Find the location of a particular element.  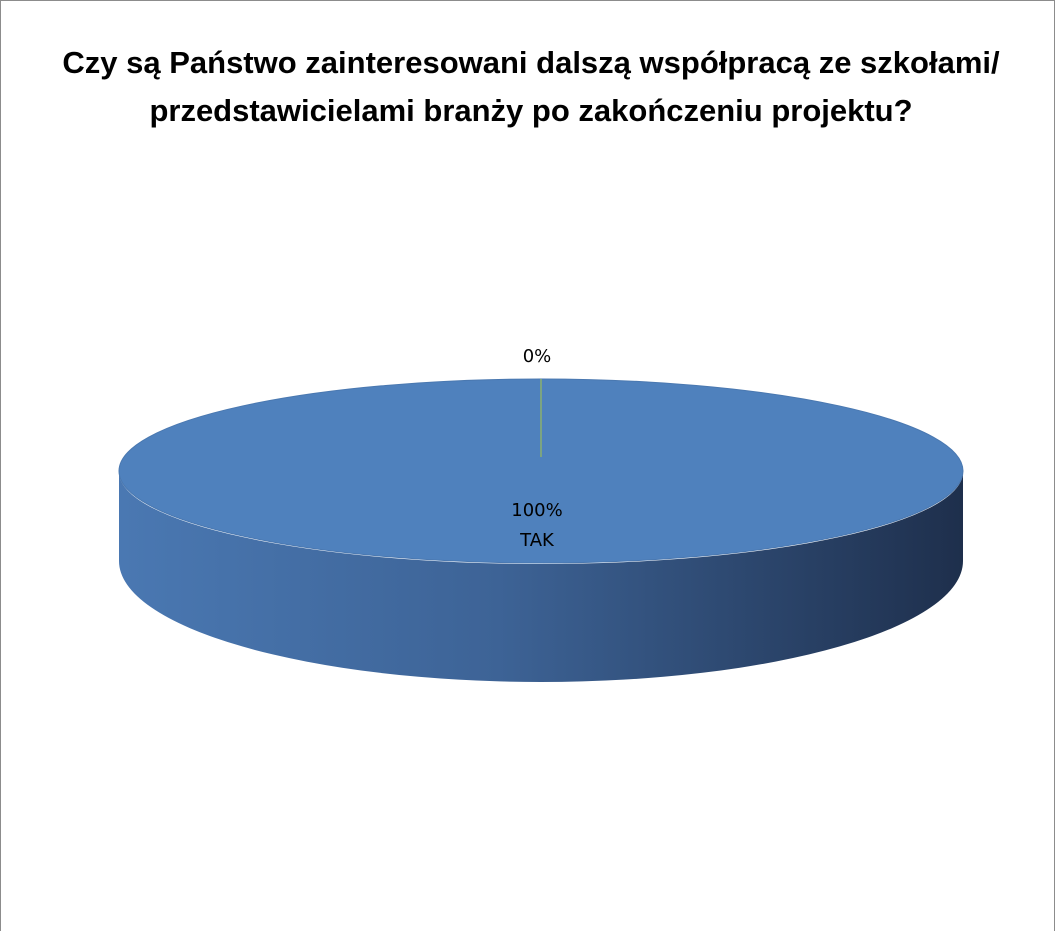

data-label-tak-value: 100% is located at coordinates (536, 510).